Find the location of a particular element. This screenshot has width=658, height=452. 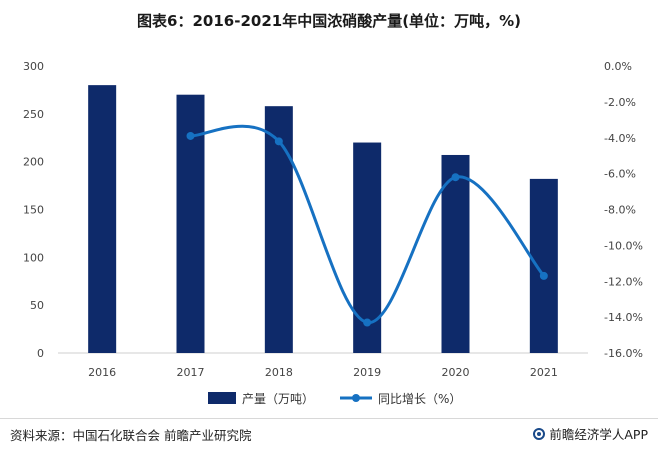

right-tick-label: -12.0% is located at coordinates (623, 281).